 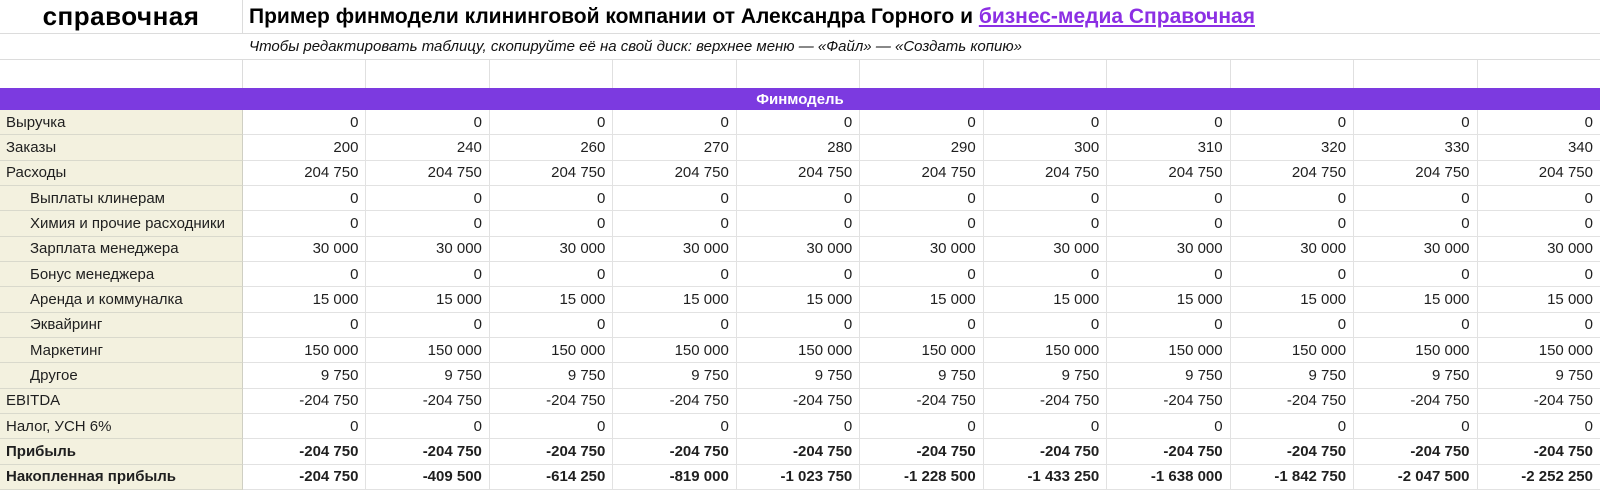 What do you see at coordinates (551, 477) in the screenshot?
I see `cell-value: -614 250` at bounding box center [551, 477].